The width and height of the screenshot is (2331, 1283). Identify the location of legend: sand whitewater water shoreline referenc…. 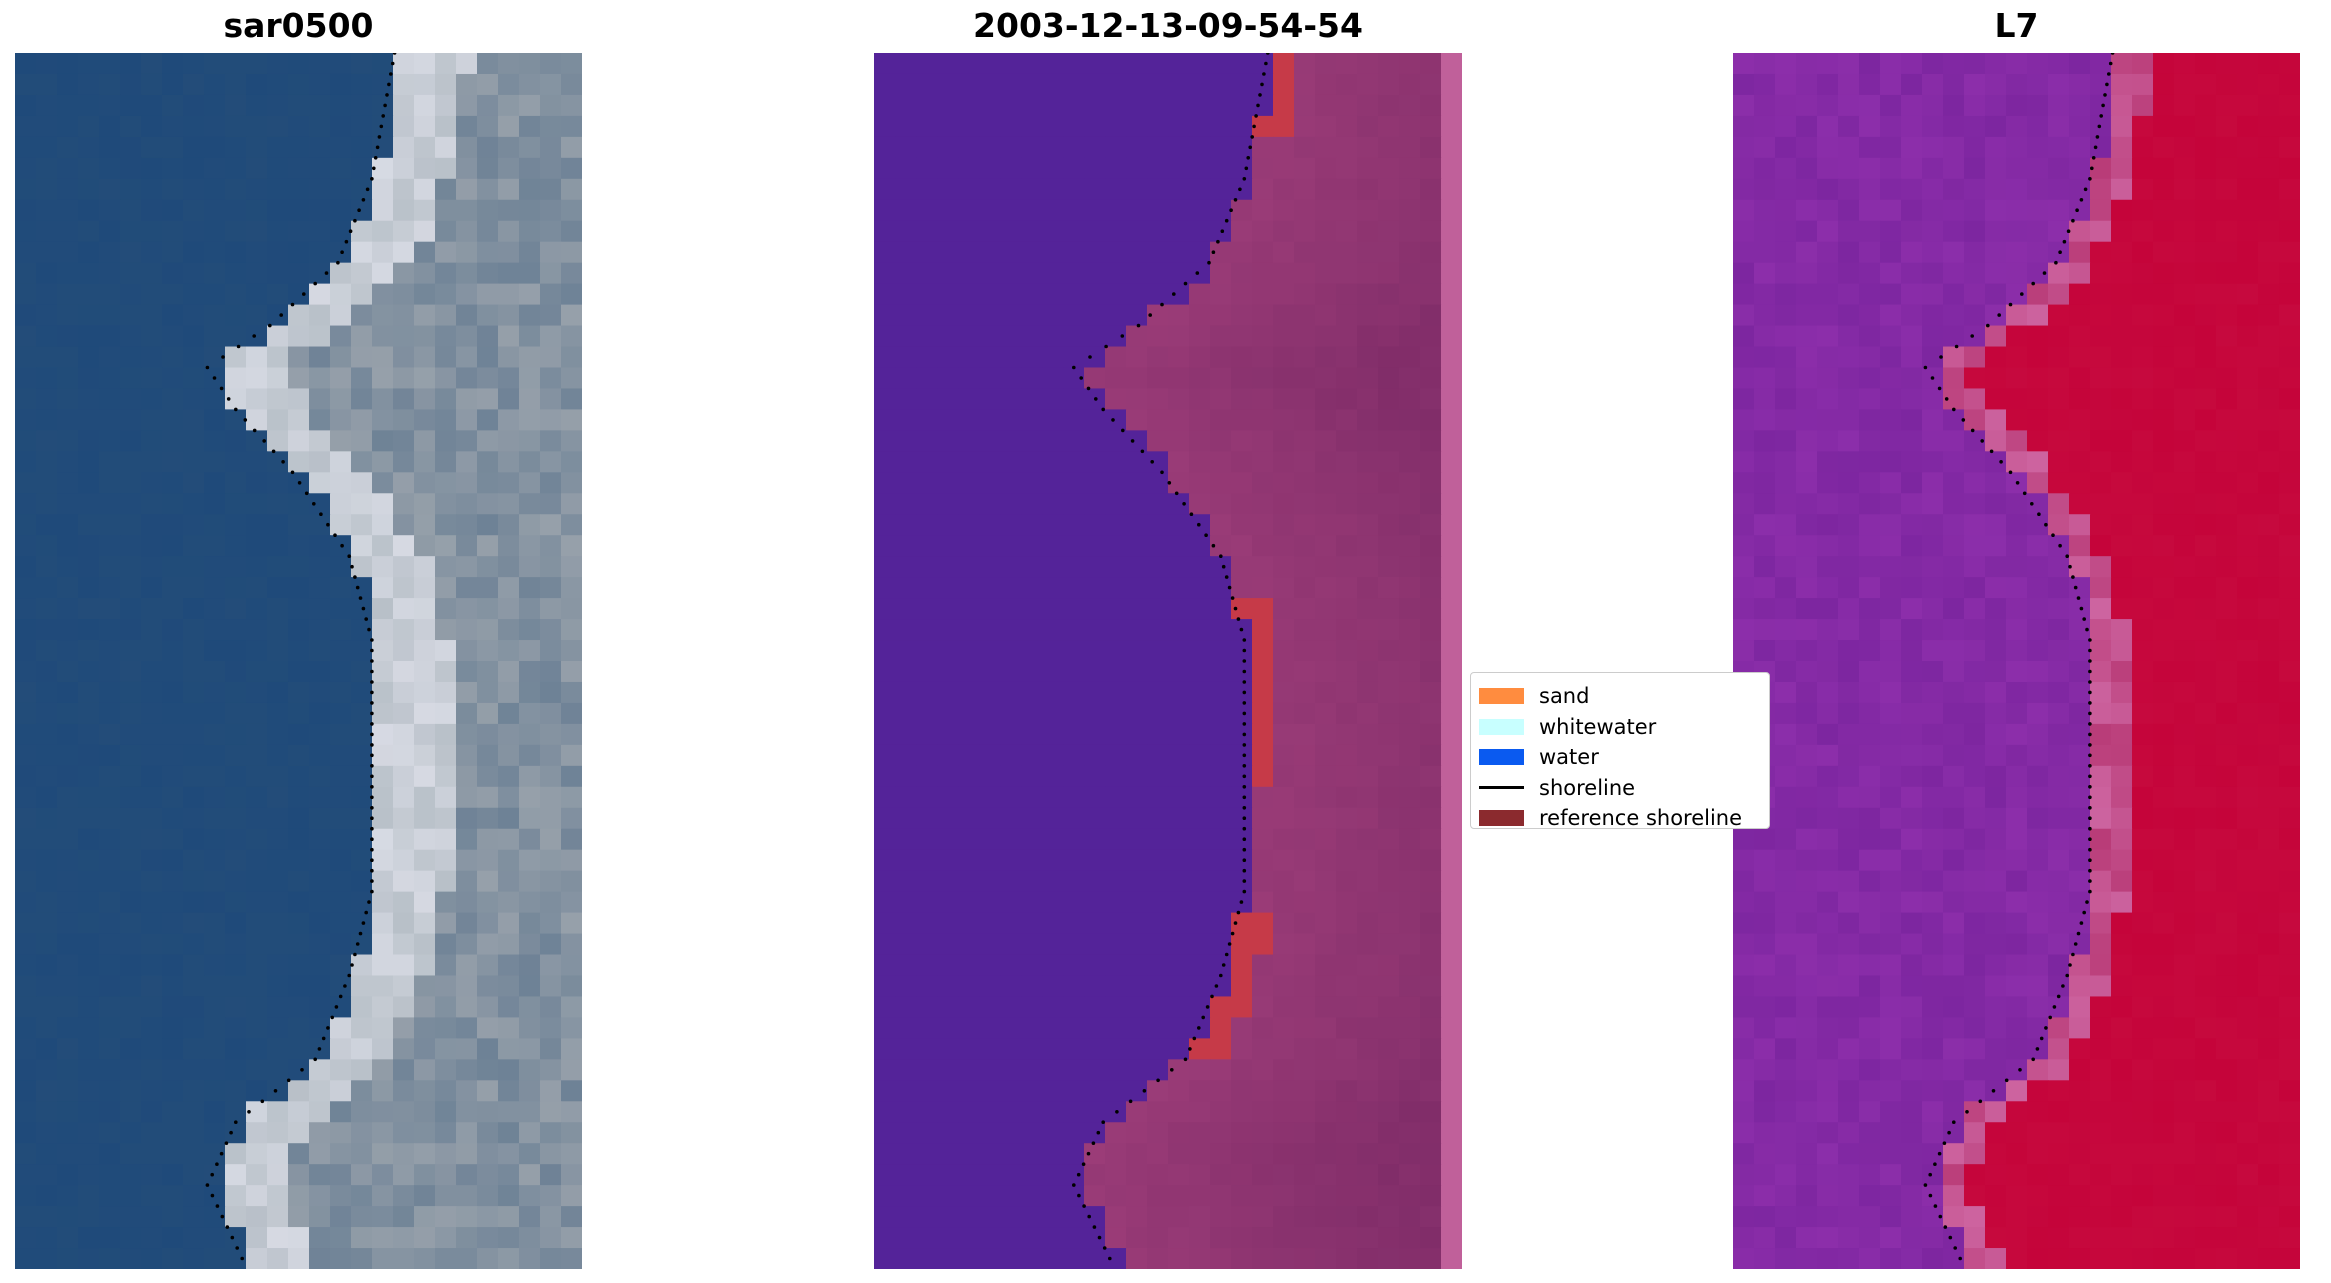
(1620, 751).